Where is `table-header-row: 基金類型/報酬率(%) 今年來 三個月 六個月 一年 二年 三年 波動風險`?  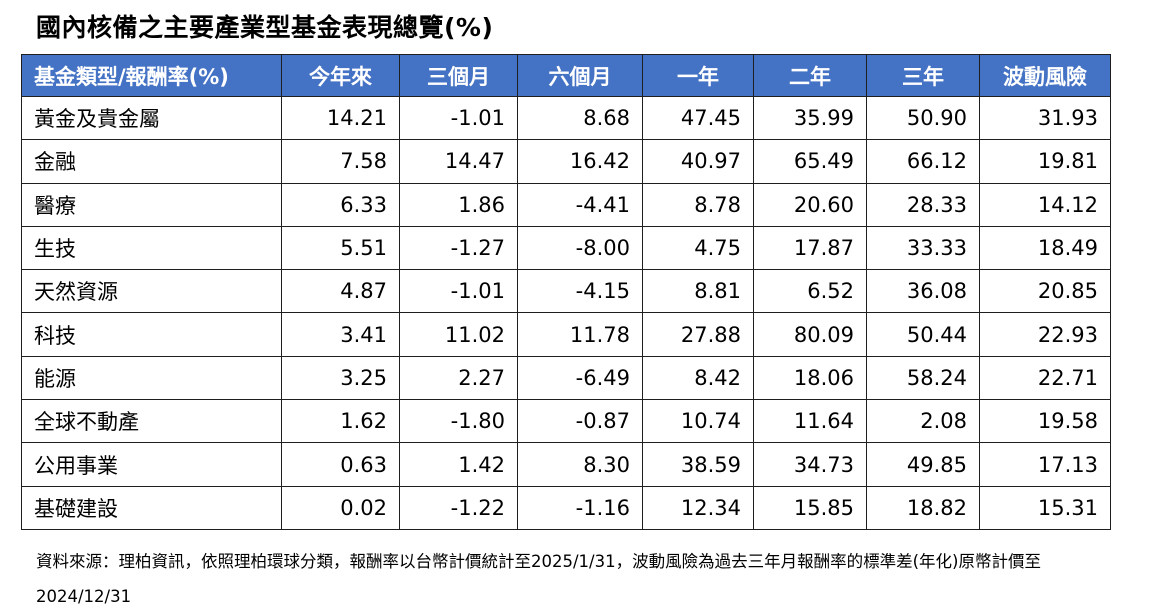
table-header-row: 基金類型/報酬率(%) 今年來 三個月 六個月 一年 二年 三年 波動風險 is located at coordinates (566, 75).